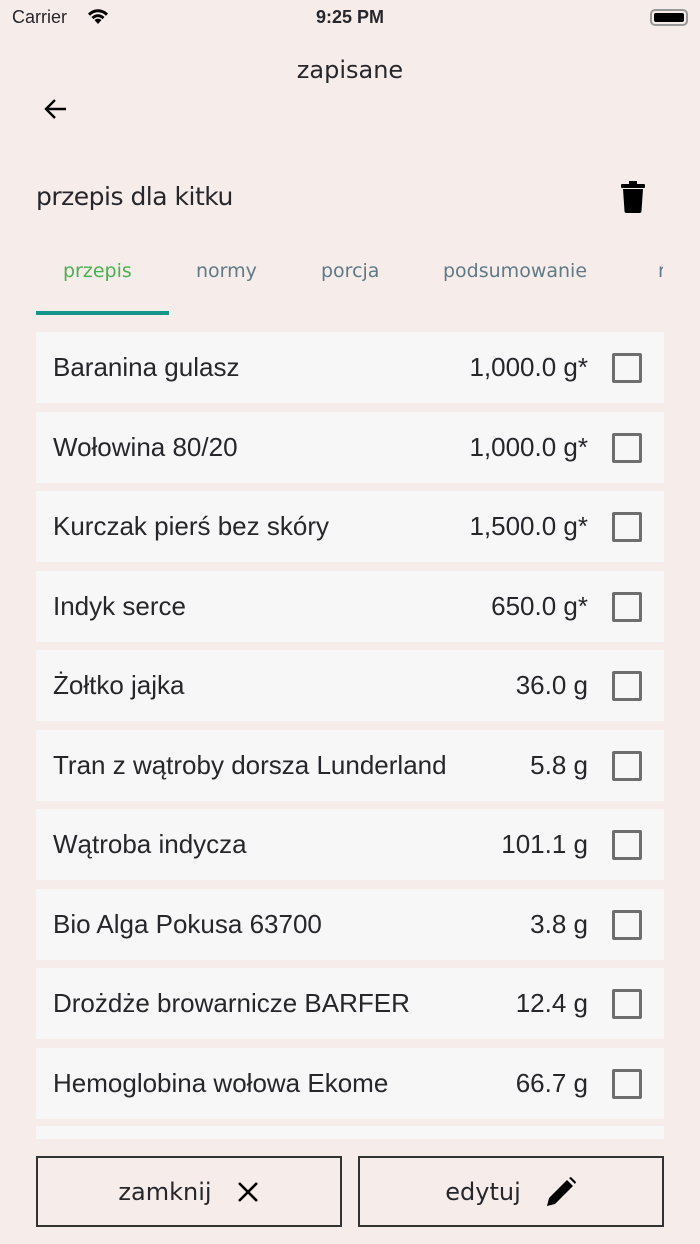 The width and height of the screenshot is (700, 1244). I want to click on ingredient-quantity: 36.0 g, so click(551, 685).